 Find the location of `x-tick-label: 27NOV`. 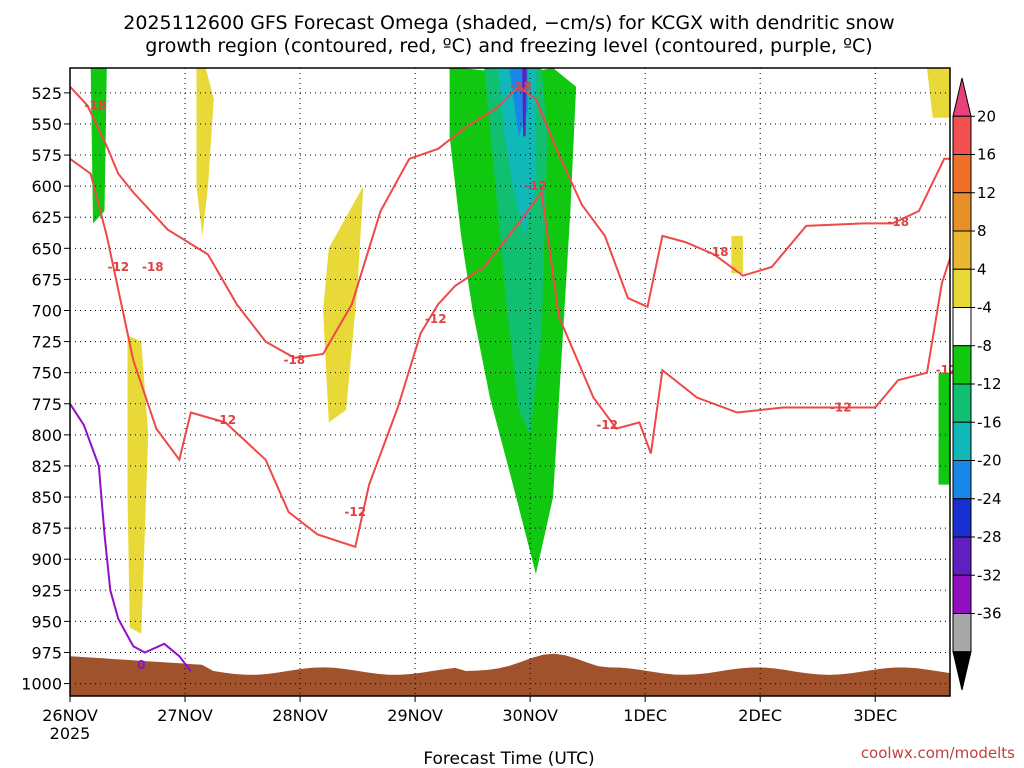

x-tick-label: 27NOV is located at coordinates (185, 715).